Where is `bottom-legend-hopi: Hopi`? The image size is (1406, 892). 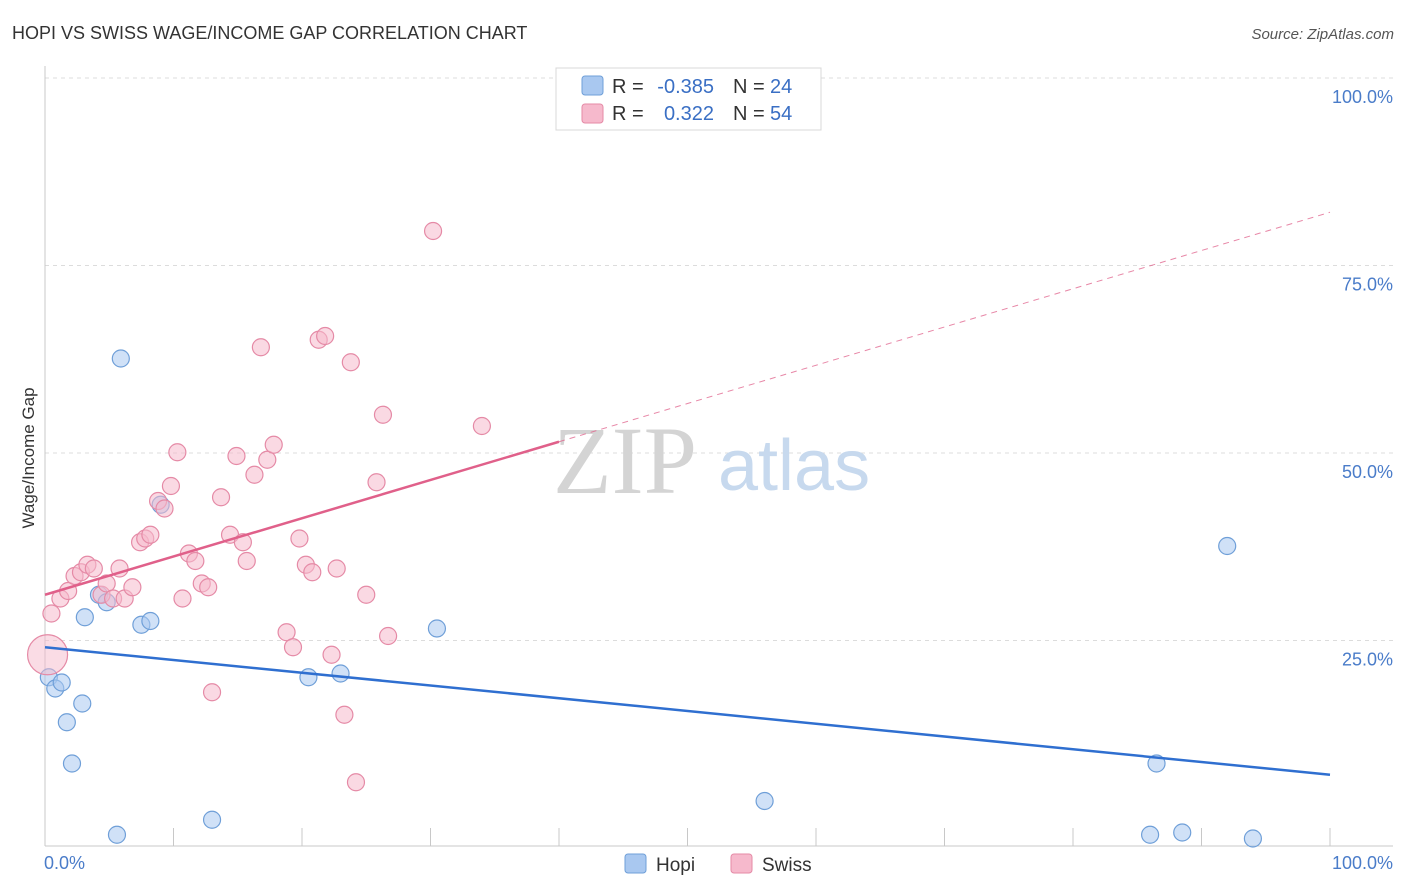 bottom-legend-hopi: Hopi is located at coordinates (675, 865).